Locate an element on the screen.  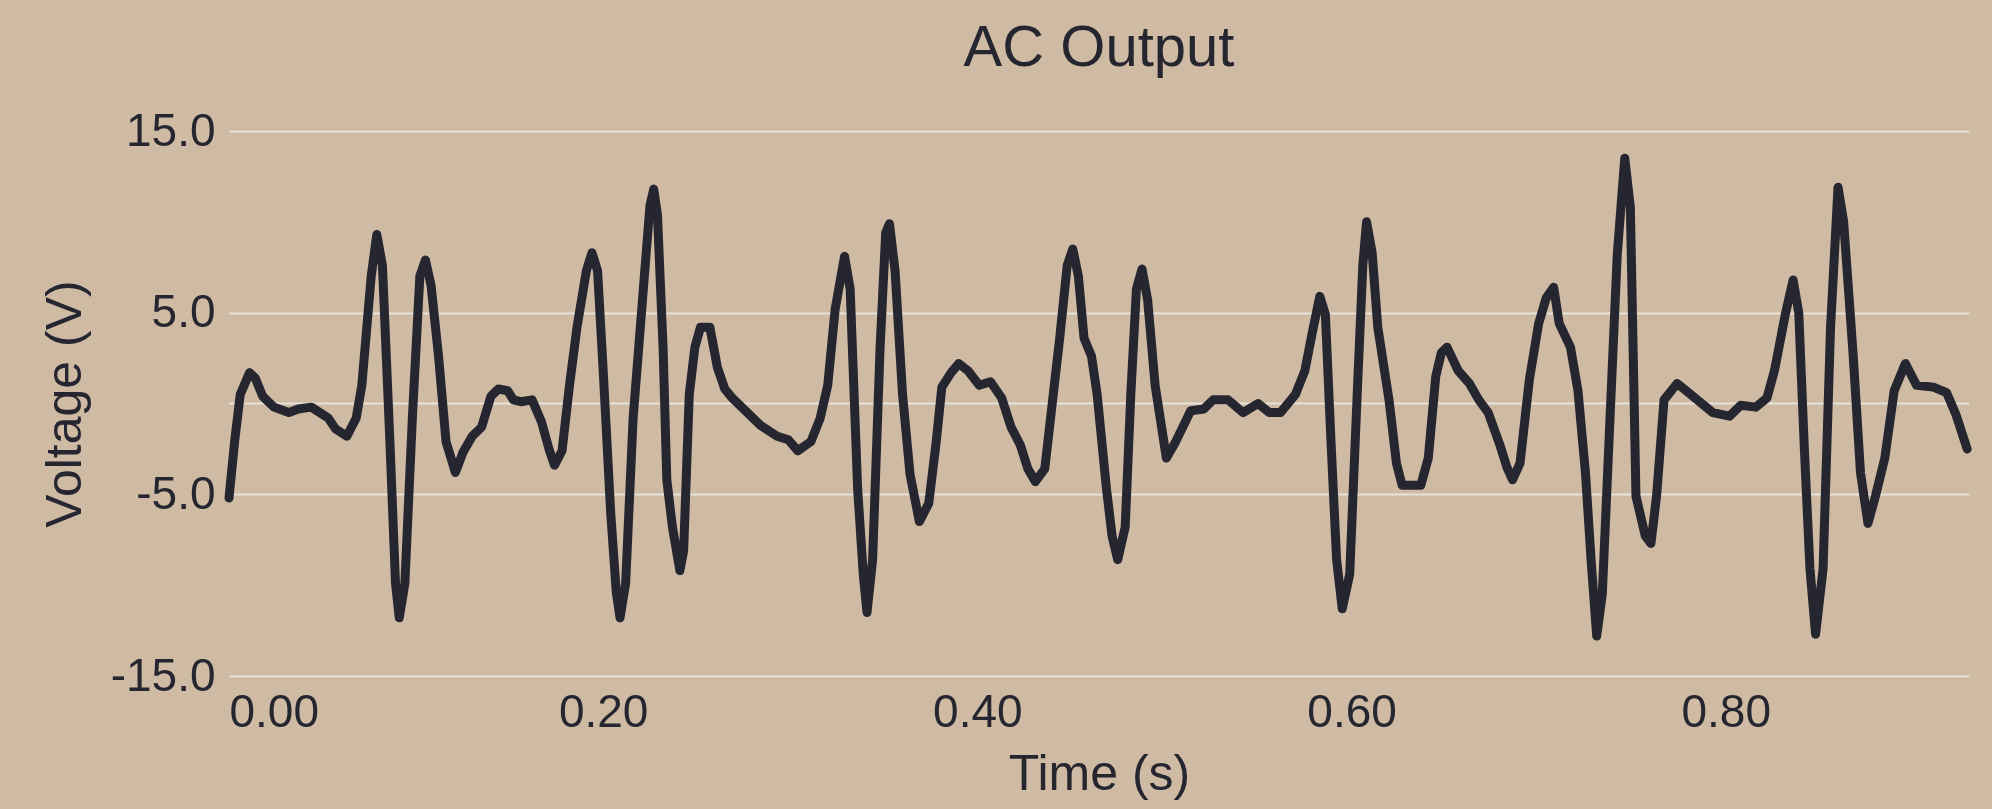
chart-title: AC Output is located at coordinates (1099, 45).